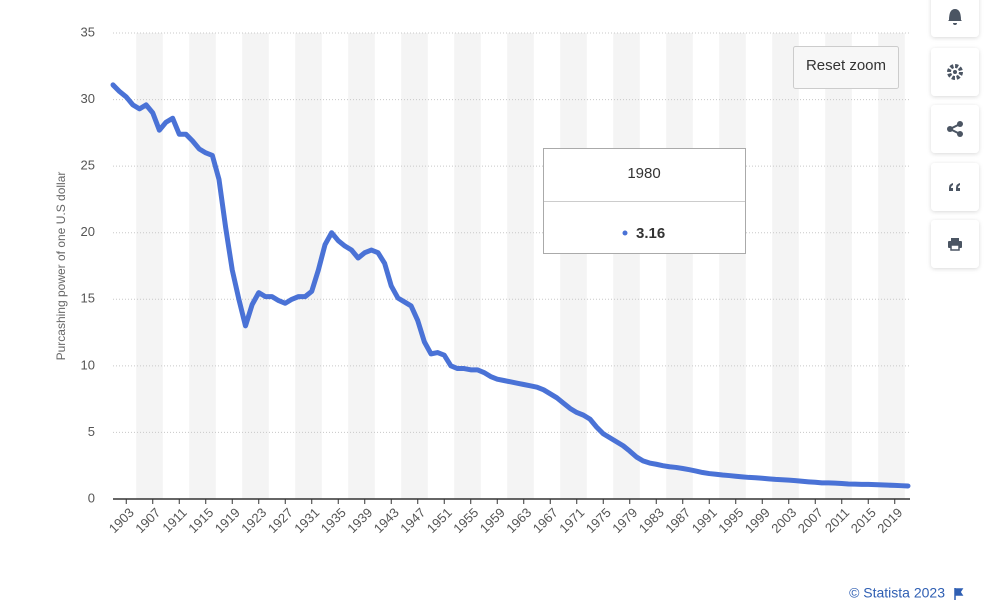 This screenshot has width=987, height=607. What do you see at coordinates (91, 431) in the screenshot?
I see `y-tick-label: 5` at bounding box center [91, 431].